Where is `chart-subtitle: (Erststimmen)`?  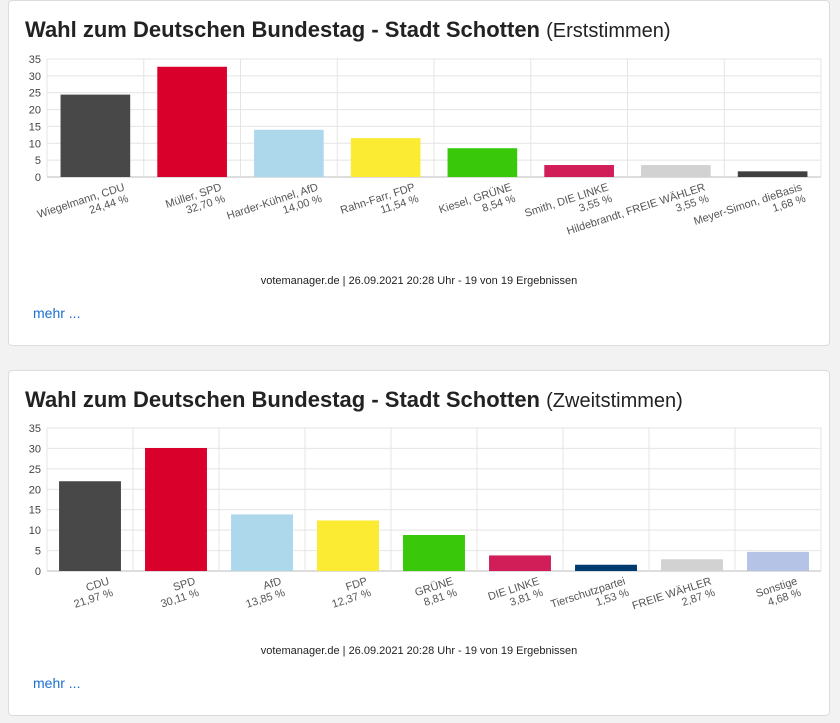
chart-subtitle: (Erststimmen) is located at coordinates (608, 31).